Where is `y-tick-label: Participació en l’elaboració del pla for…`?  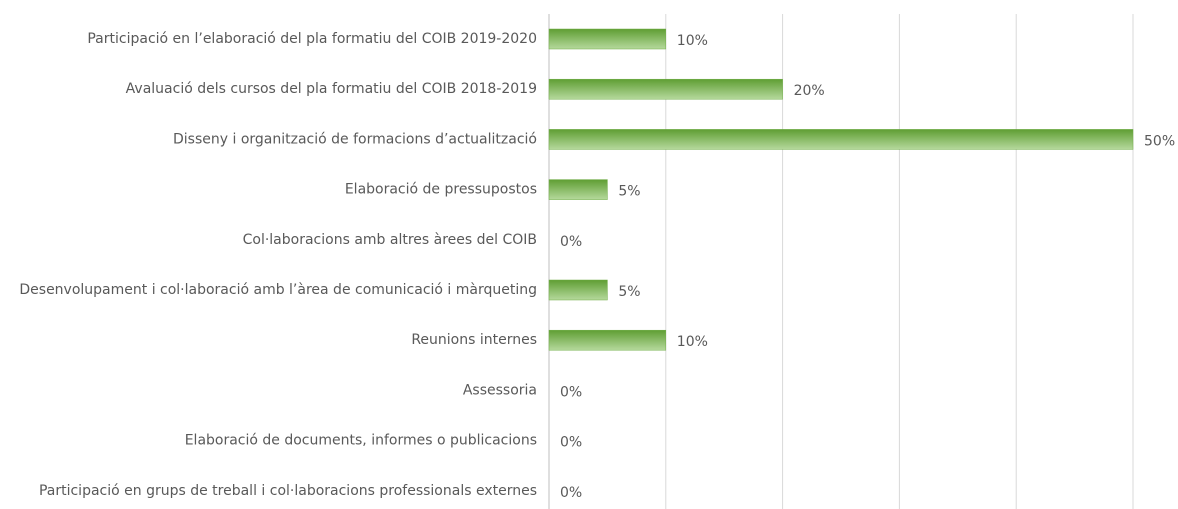
y-tick-label: Participació en l’elaboració del pla for… is located at coordinates (312, 39).